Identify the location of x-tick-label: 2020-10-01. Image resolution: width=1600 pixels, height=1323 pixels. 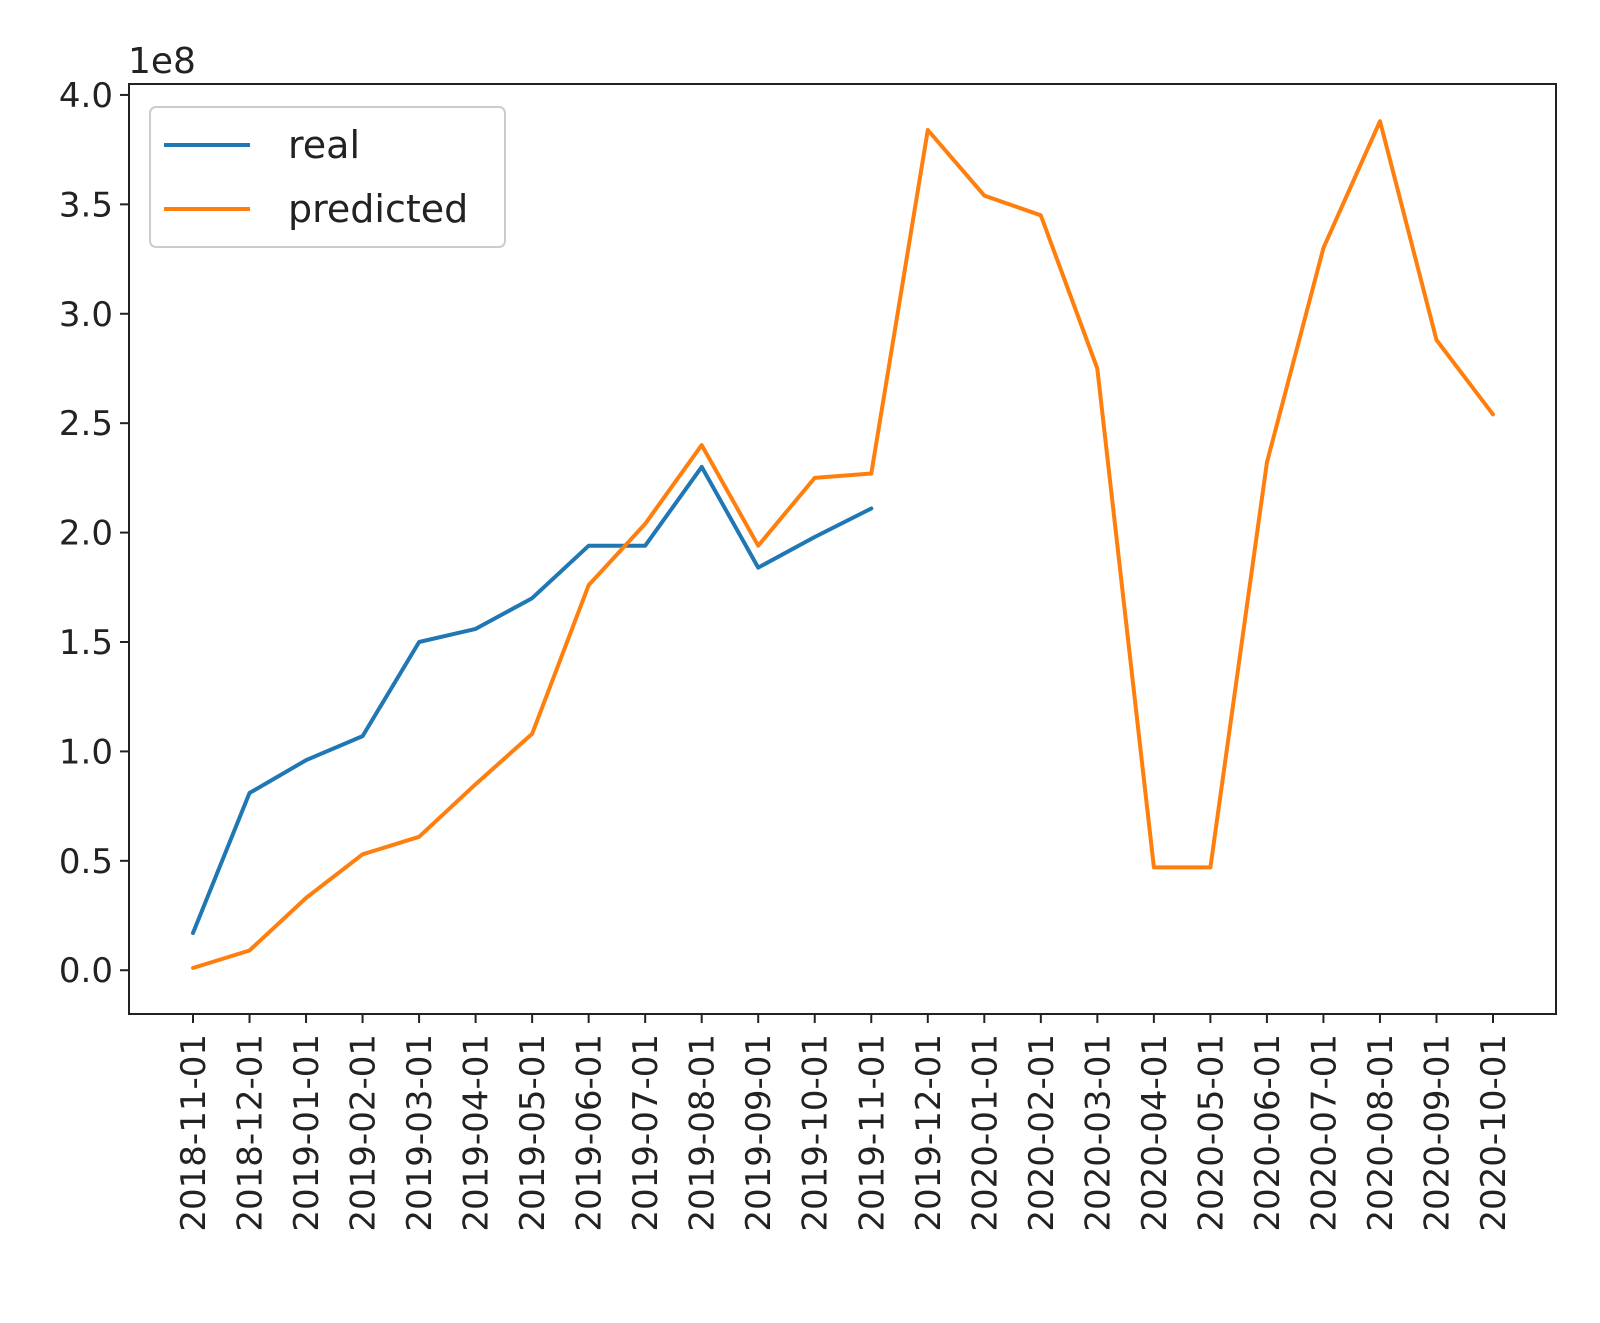
(1494, 1133).